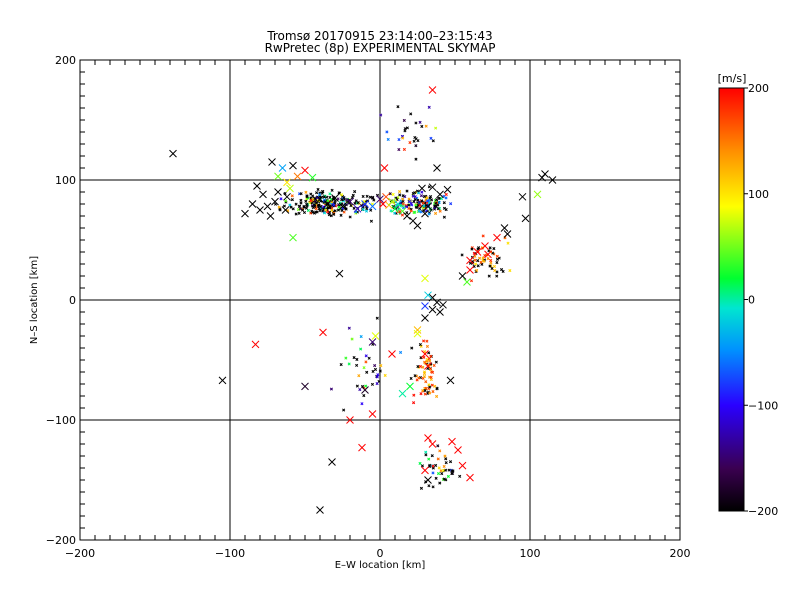 This screenshot has width=800, height=600. What do you see at coordinates (758, 194) in the screenshot?
I see `colorbar-tick-label: 100` at bounding box center [758, 194].